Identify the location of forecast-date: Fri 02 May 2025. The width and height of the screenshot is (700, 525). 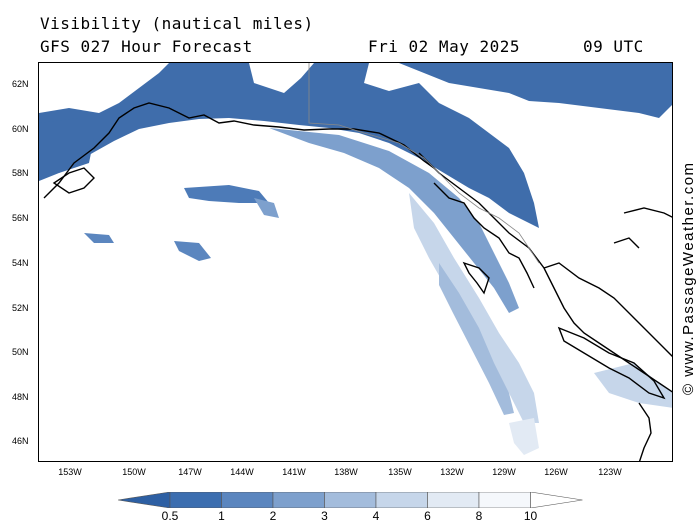
(444, 46).